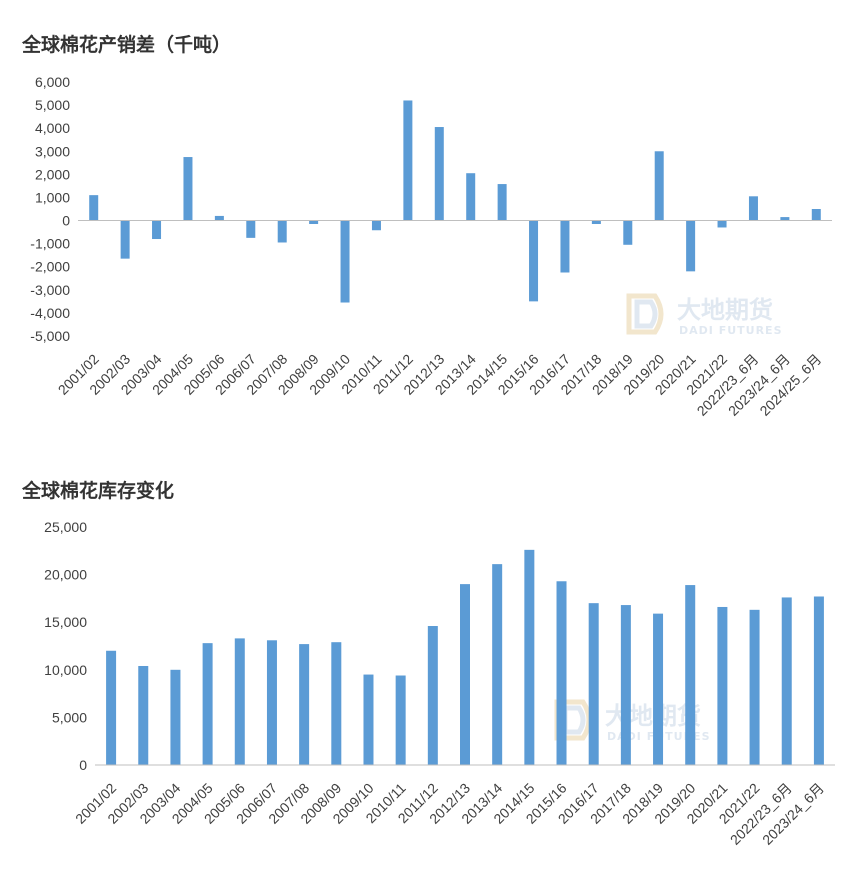 The image size is (858, 875). I want to click on y-tick-label: -5,000, so click(50, 336).